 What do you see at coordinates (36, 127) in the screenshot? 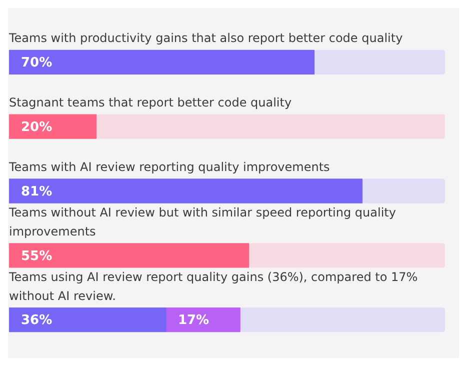
I see `data-label: 20%` at bounding box center [36, 127].